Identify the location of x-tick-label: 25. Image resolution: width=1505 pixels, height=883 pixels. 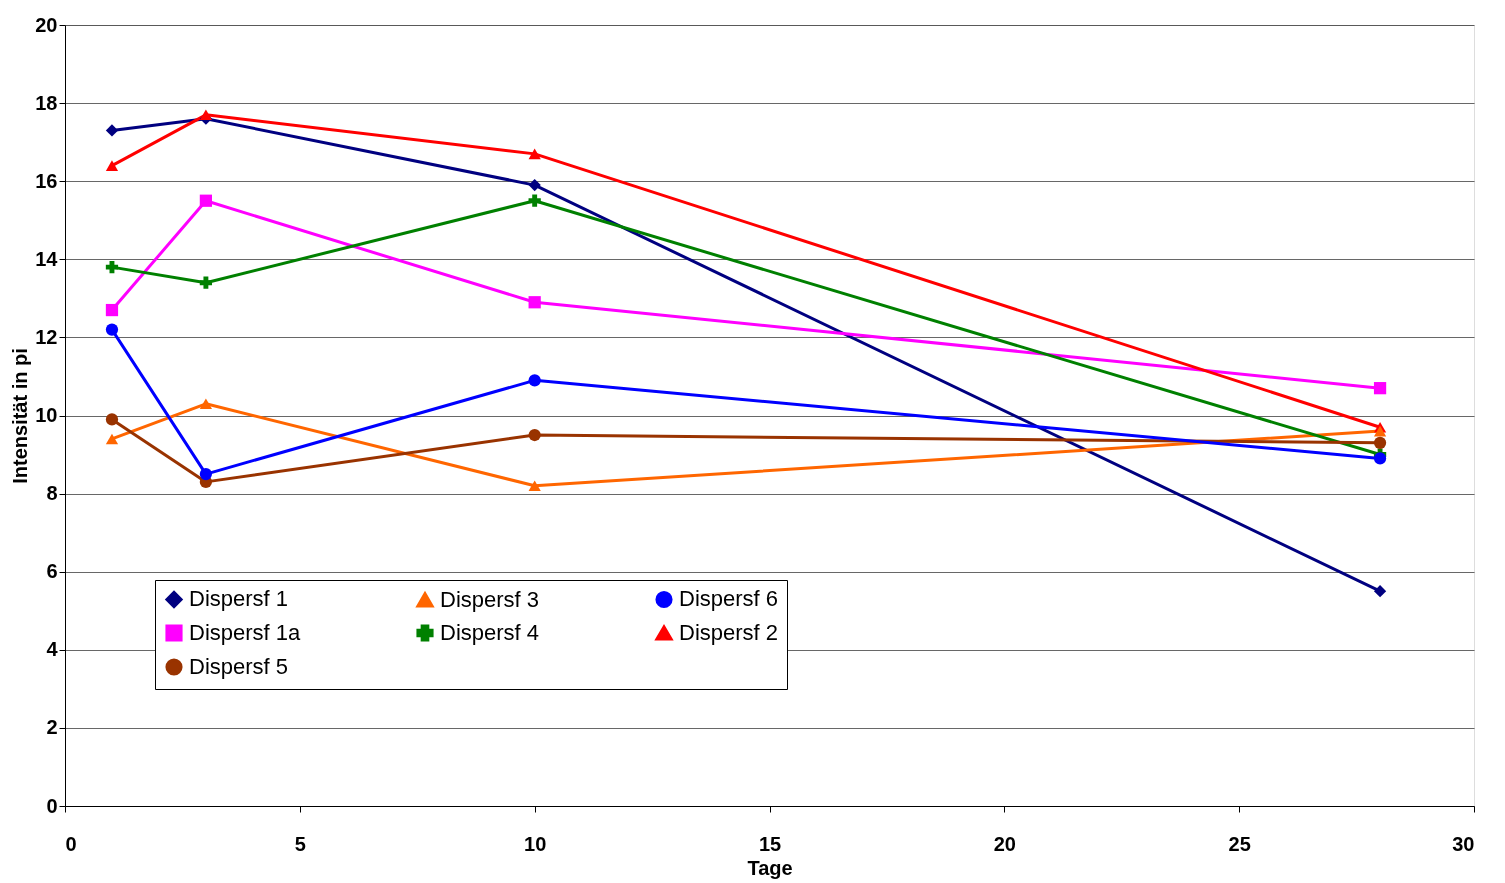
(1239, 843).